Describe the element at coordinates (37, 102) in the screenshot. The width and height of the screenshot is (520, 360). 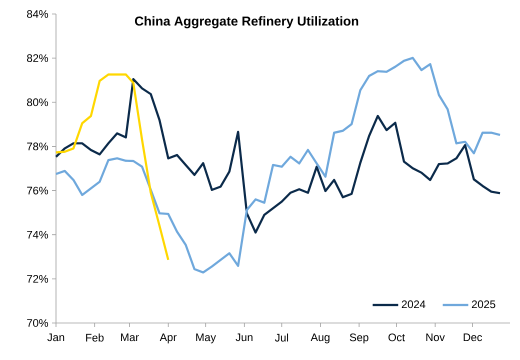
I see `y-tick-label: 80%` at that location.